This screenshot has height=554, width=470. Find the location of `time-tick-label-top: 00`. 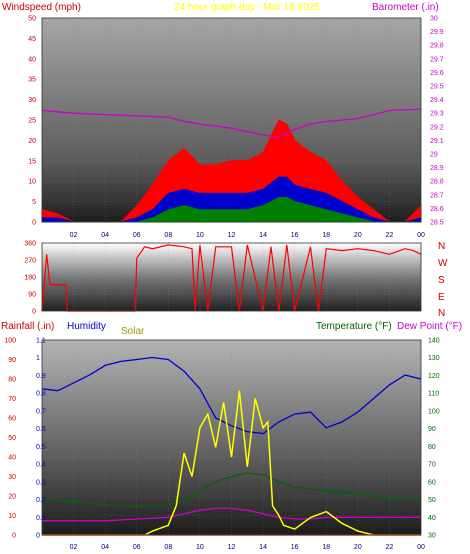

time-tick-label-top: 00 is located at coordinates (421, 235).